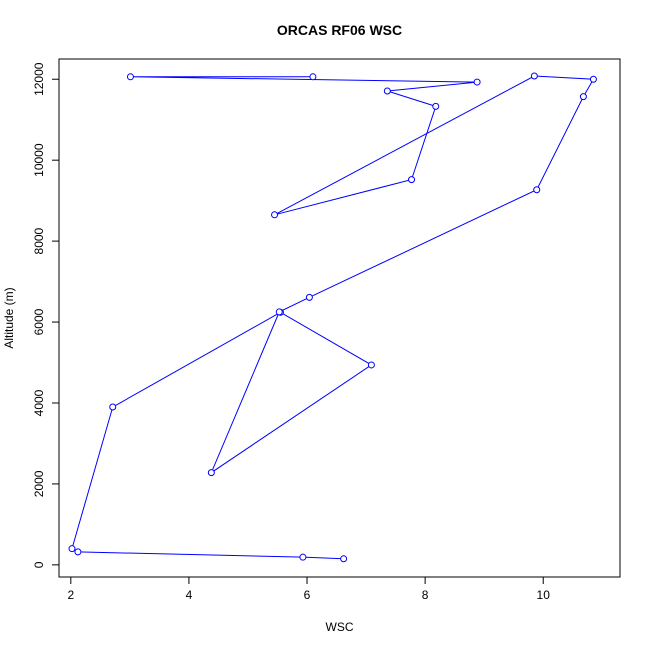 Image resolution: width=650 pixels, height=650 pixels. What do you see at coordinates (39, 564) in the screenshot?
I see `y-tick-label: 0` at bounding box center [39, 564].